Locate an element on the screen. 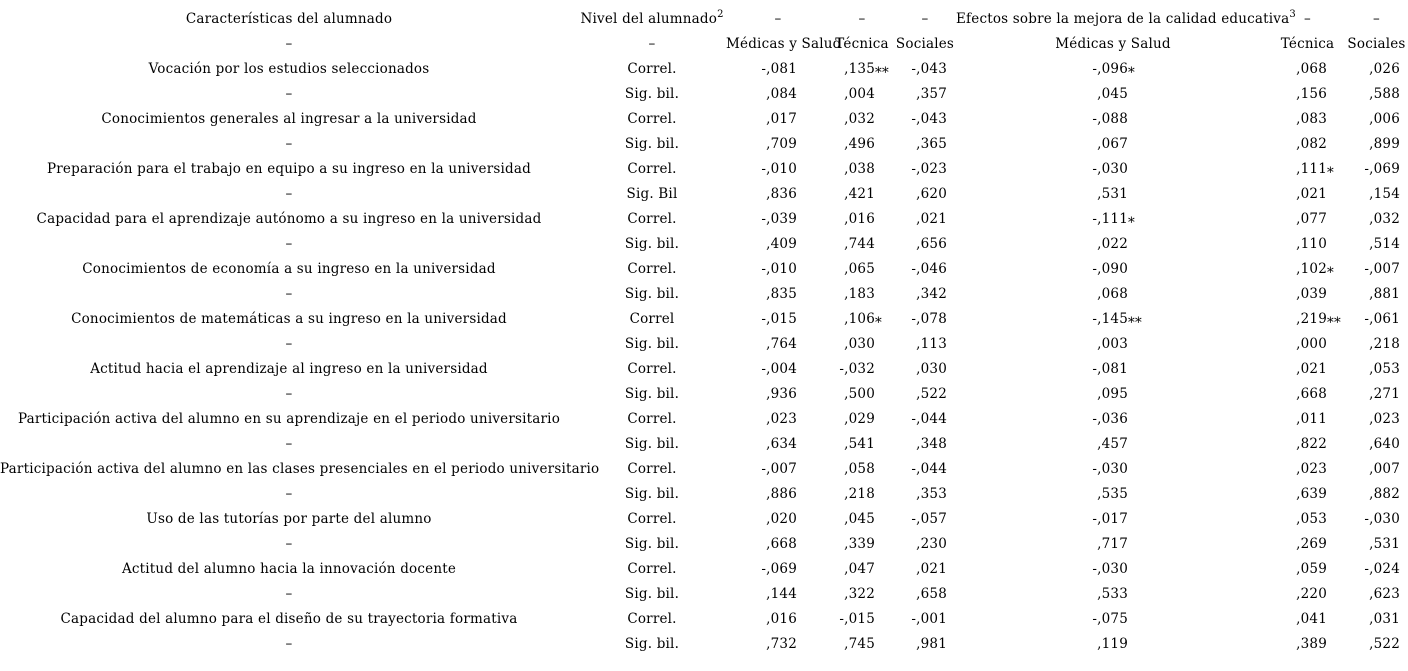 This screenshot has width=1408, height=671. value-cell: ,068 is located at coordinates (1113, 294).